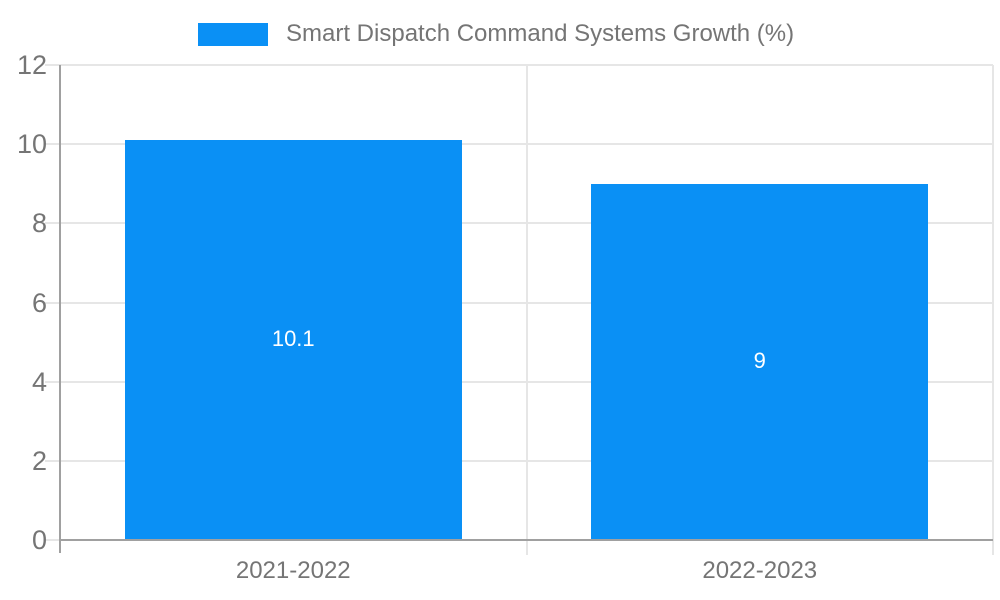  Describe the element at coordinates (31, 144) in the screenshot. I see `y-axis-tick-label: 10` at that location.